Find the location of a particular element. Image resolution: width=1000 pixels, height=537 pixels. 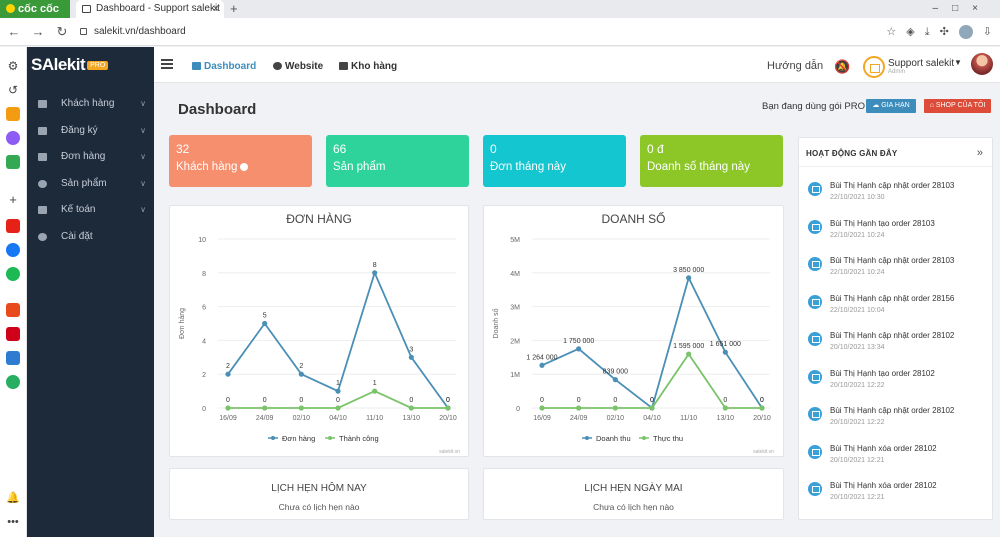

downloads-icon: ⇩ is located at coordinates (987, 32).